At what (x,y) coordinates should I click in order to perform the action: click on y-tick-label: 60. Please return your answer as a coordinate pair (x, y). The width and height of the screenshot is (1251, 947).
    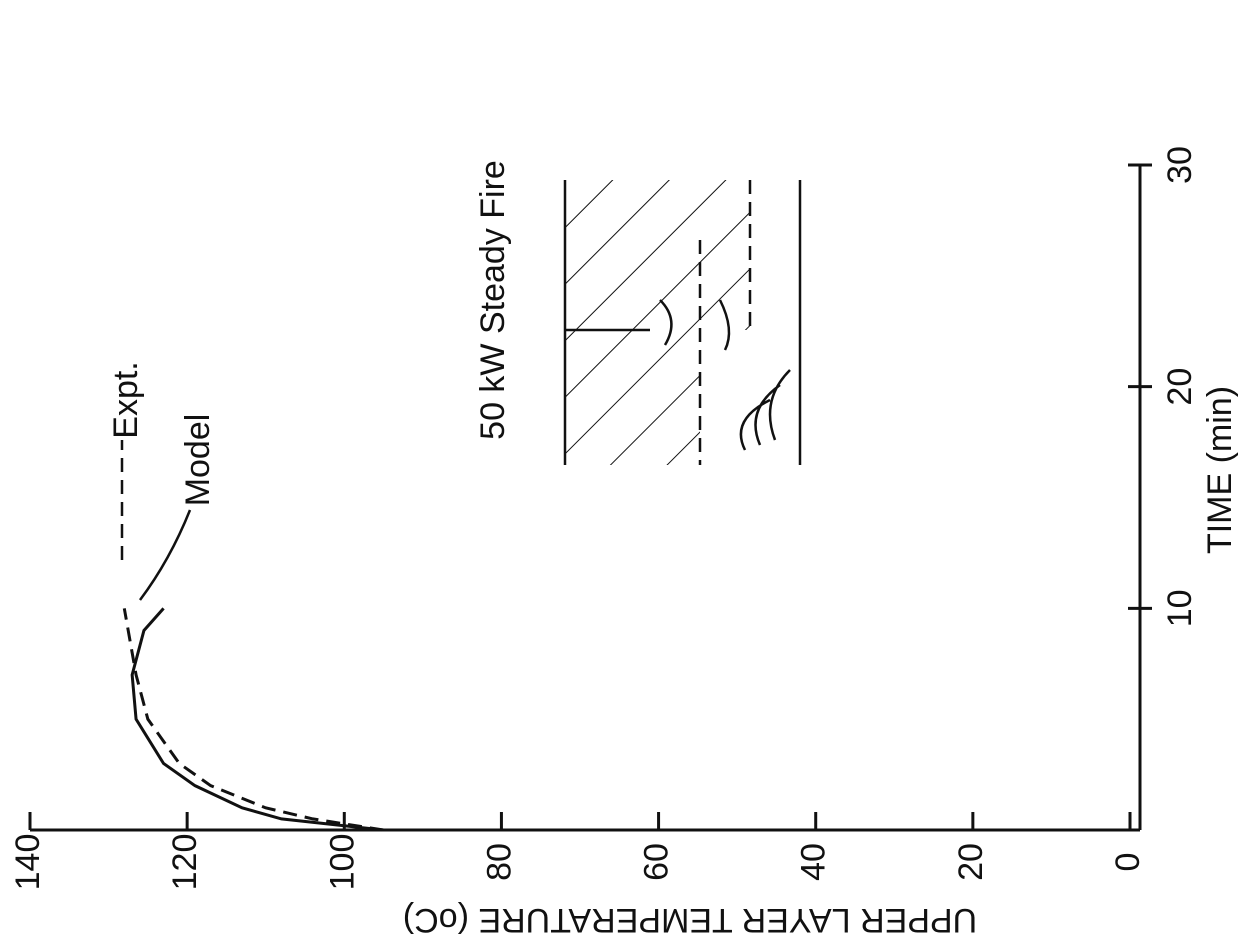
    Looking at the image, I should click on (657, 862).